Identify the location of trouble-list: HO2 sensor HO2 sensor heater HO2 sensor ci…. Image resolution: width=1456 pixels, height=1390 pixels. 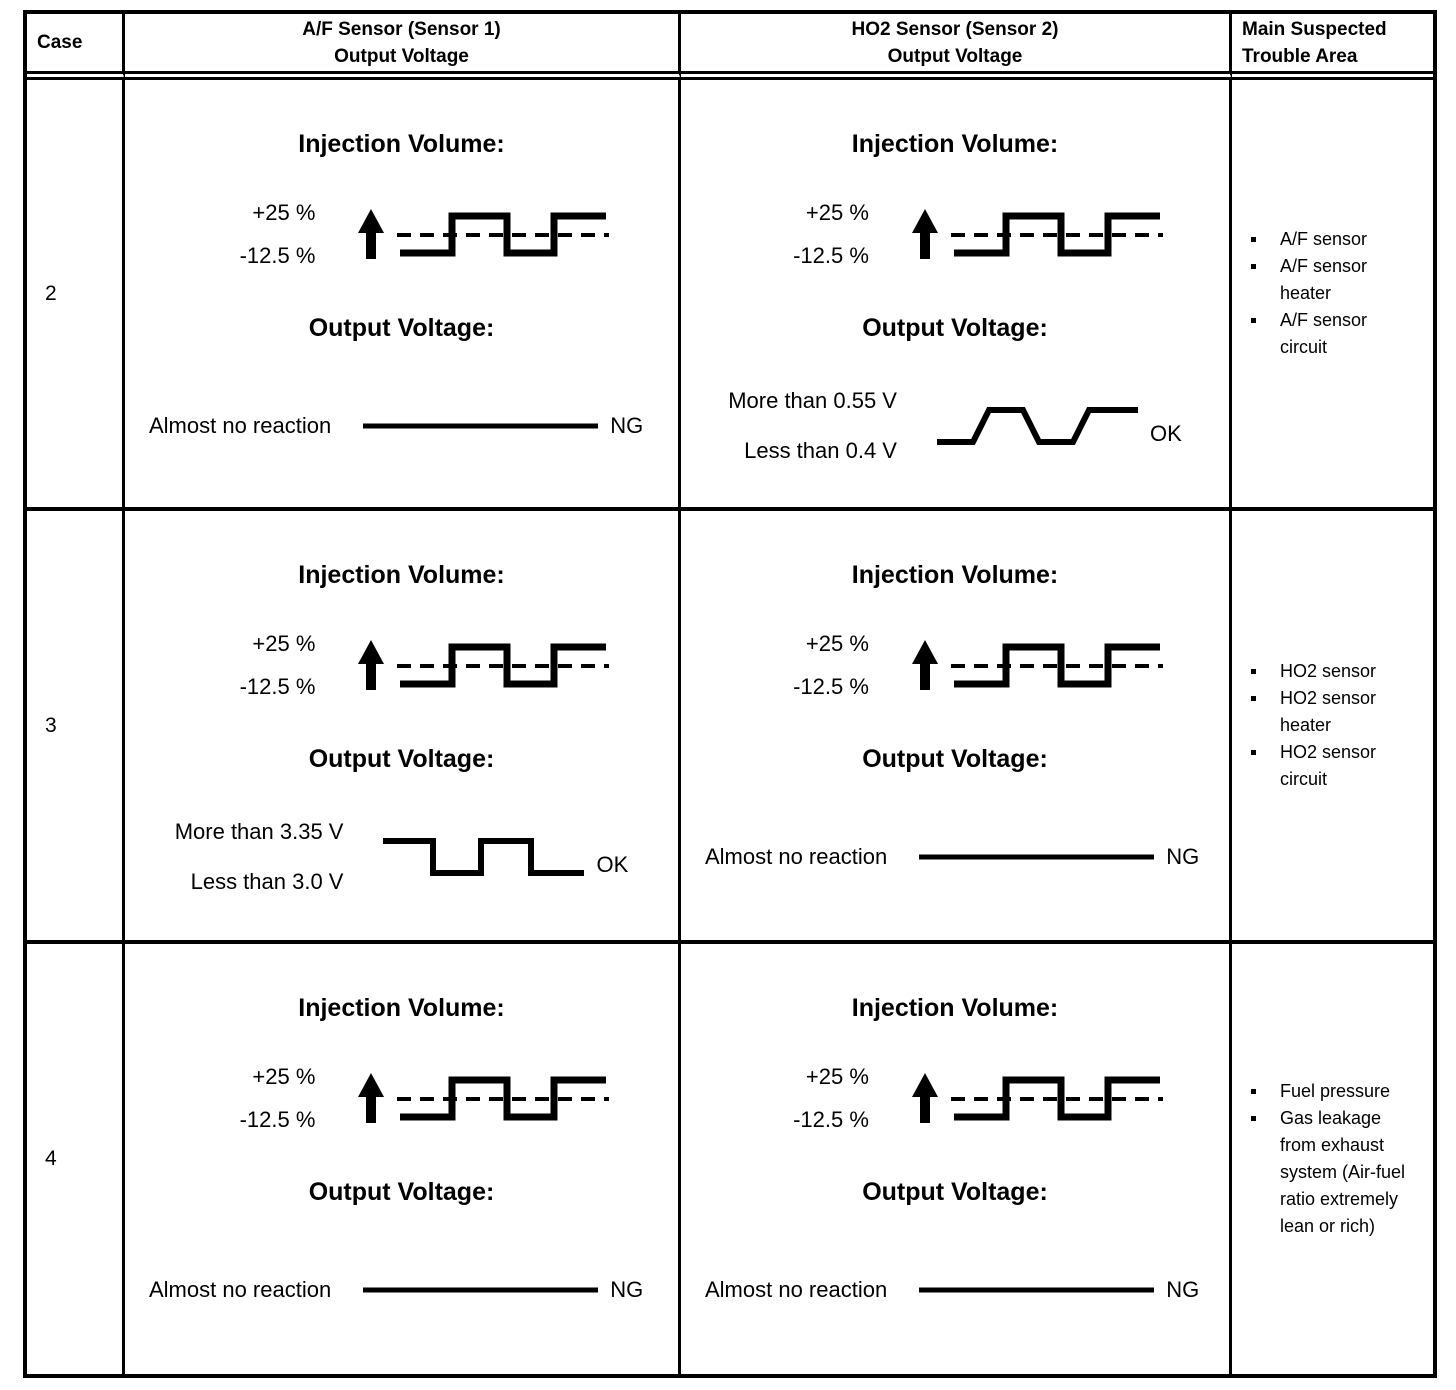
(1328, 725).